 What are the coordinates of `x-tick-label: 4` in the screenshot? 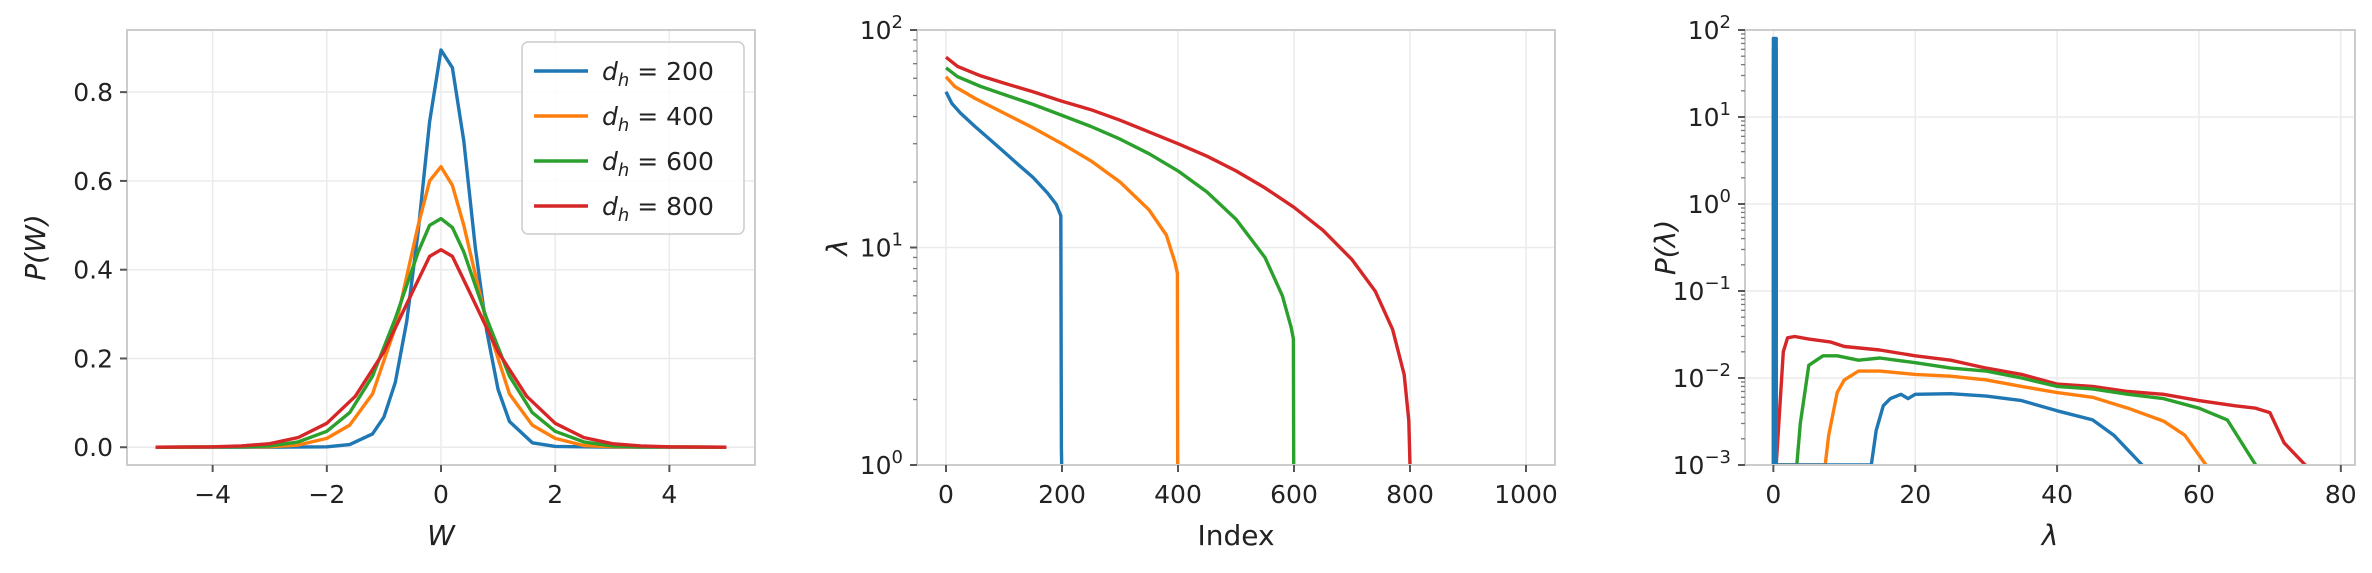 It's located at (669, 494).